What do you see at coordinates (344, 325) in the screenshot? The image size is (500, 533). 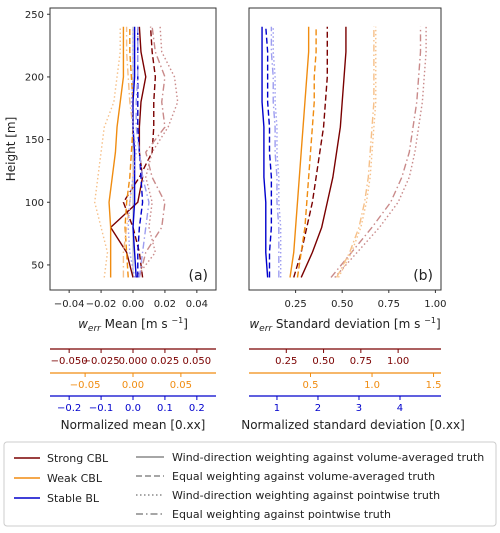 I see `x-axis-label: werr Standard deviation [m s −1]` at bounding box center [344, 325].